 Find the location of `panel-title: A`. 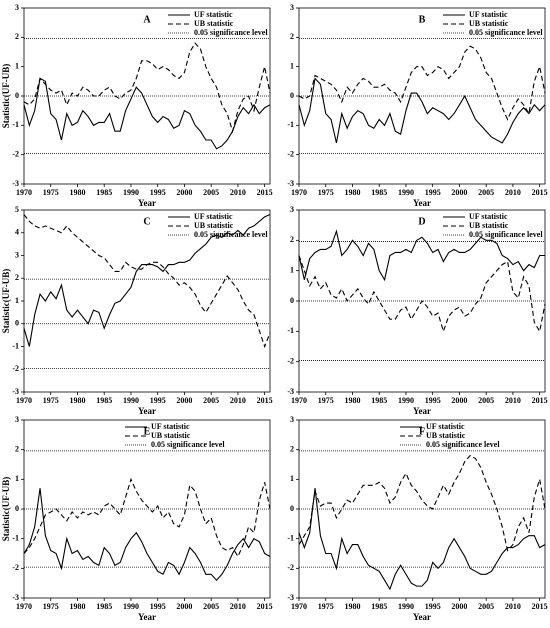

panel-title: A is located at coordinates (147, 19).